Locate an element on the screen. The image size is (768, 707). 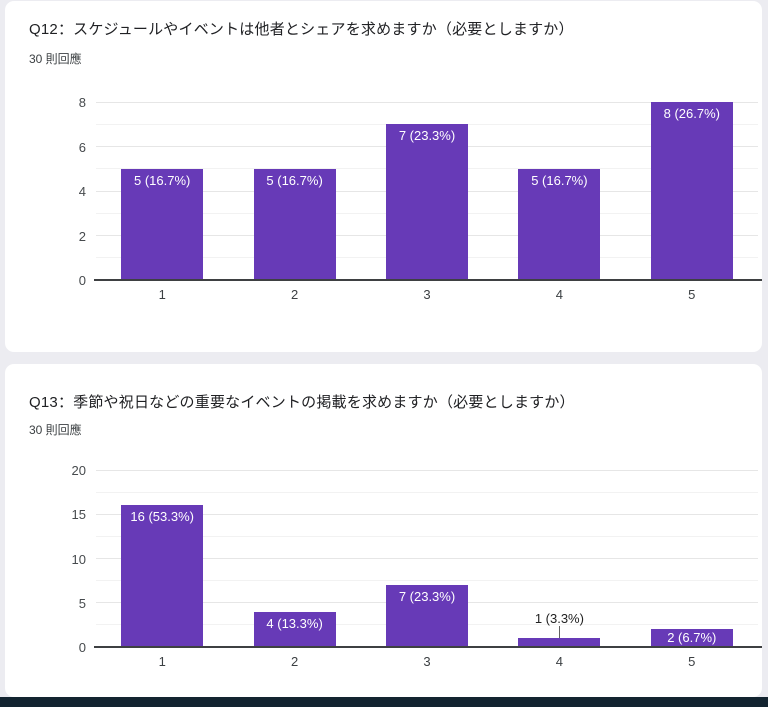
bottom-window-edge is located at coordinates (384, 702).